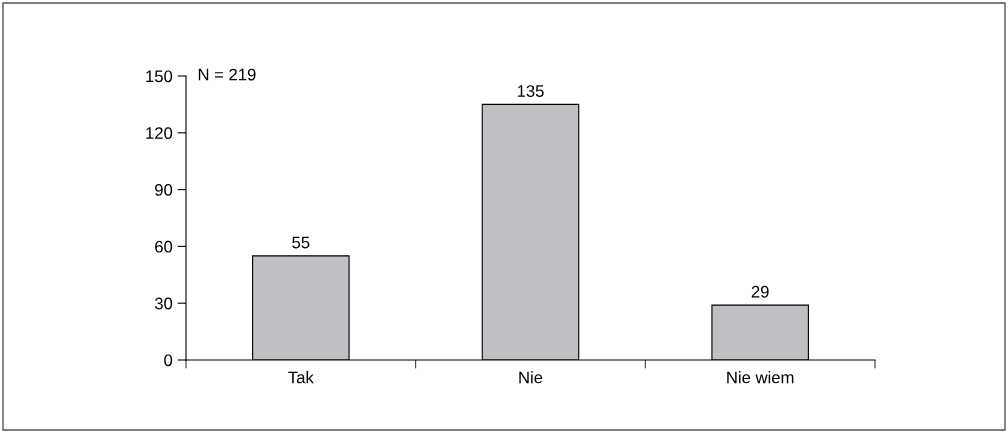 The image size is (1008, 433). Describe the element at coordinates (227, 74) in the screenshot. I see `annotation: N = 219` at that location.